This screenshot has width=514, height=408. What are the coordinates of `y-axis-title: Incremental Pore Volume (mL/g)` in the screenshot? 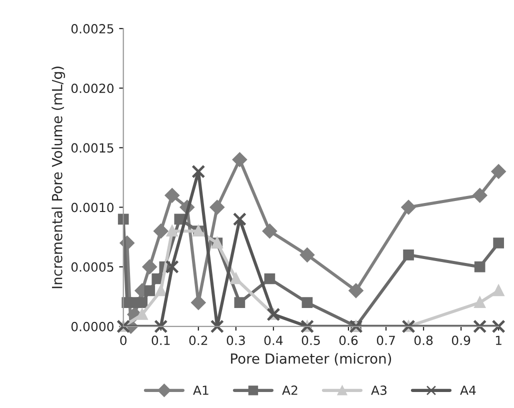 It's located at (59, 177).